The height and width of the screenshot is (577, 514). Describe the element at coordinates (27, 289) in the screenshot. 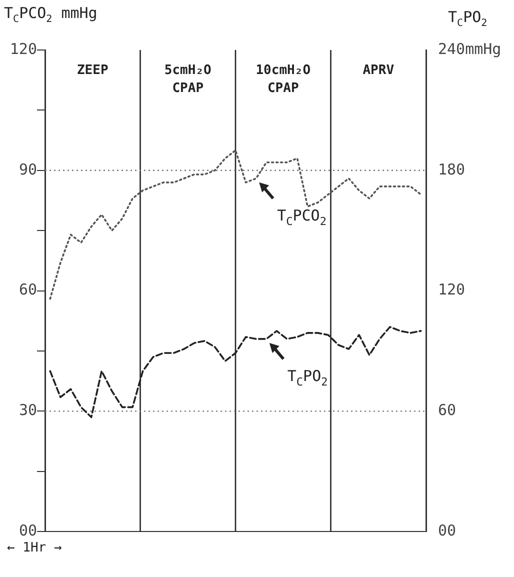

I see `y-tick-label: 60` at that location.